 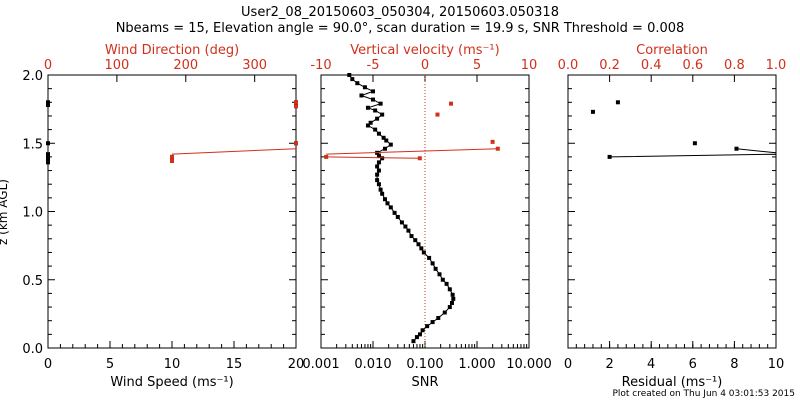 What do you see at coordinates (320, 364) in the screenshot?
I see `bottom-tick-label: 0.001` at bounding box center [320, 364].